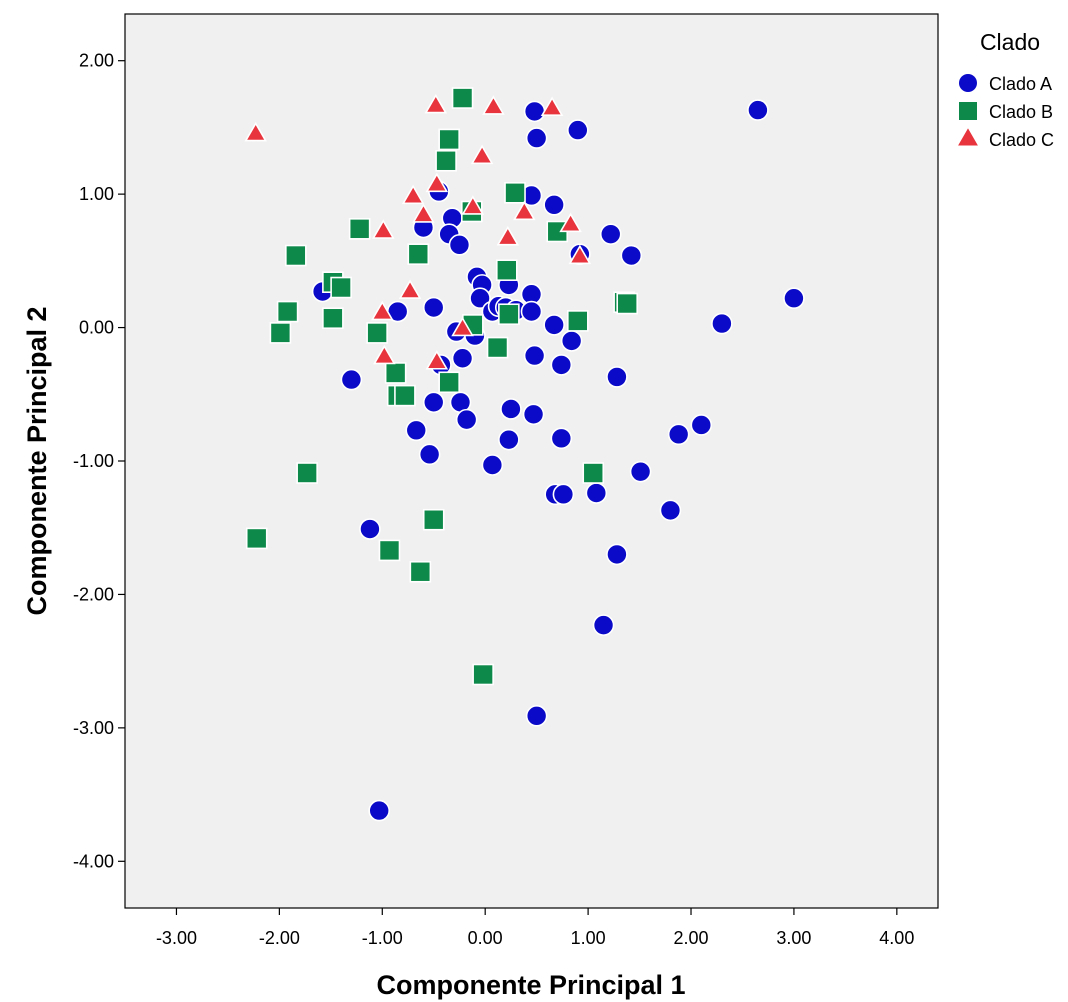 This screenshot has height=1002, width=1068. What do you see at coordinates (96, 194) in the screenshot?
I see `y-tick-label: 1.00` at bounding box center [96, 194].